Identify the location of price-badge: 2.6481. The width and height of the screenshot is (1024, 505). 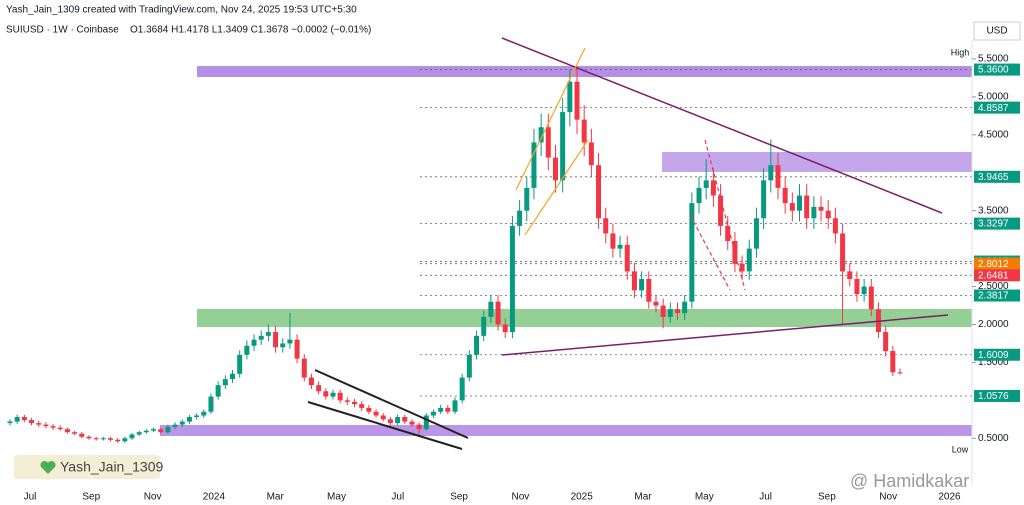
(997, 275).